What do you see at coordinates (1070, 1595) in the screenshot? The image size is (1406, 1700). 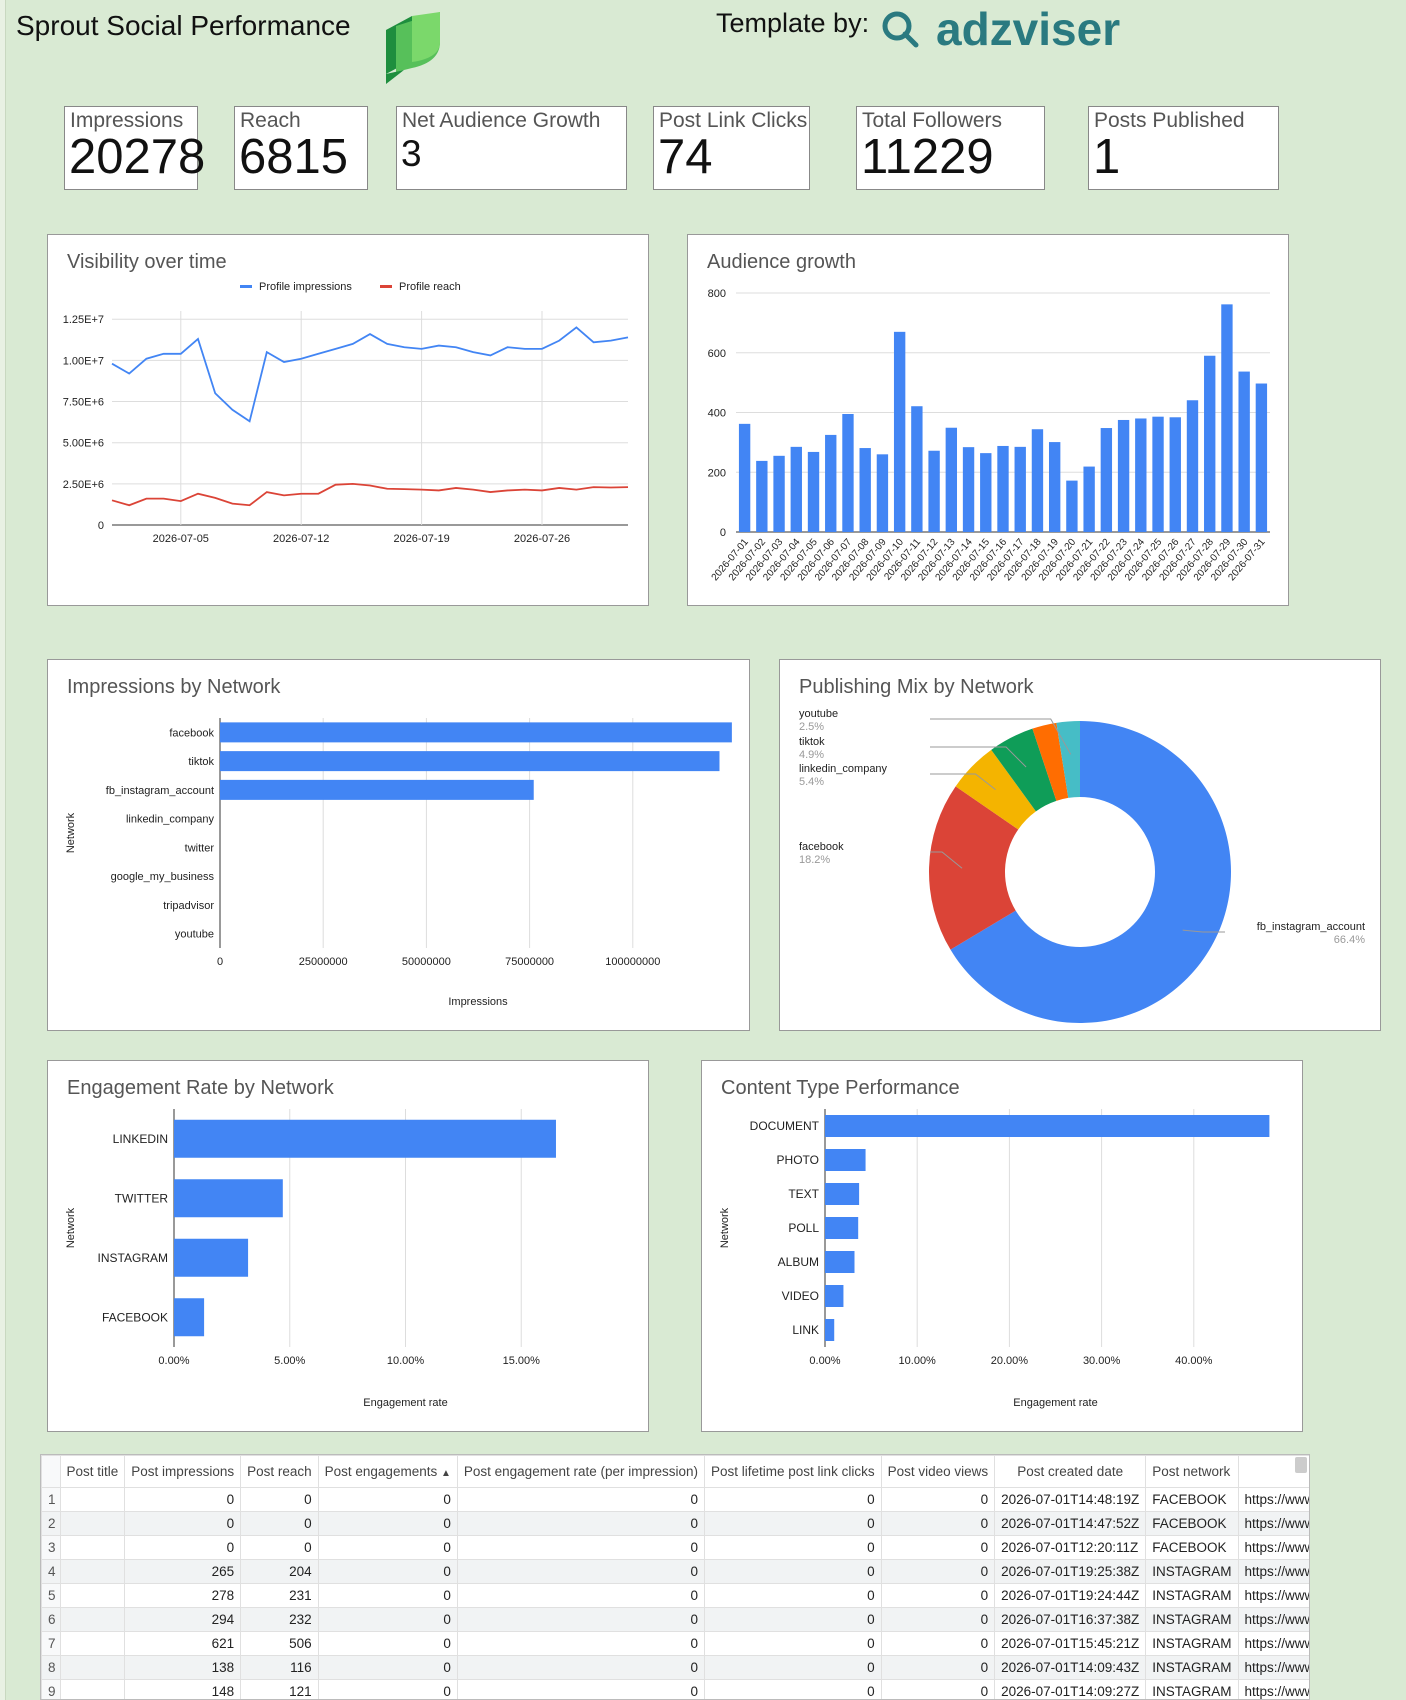 I see `table-cell: 2026-07-01T19:24:44Z` at bounding box center [1070, 1595].